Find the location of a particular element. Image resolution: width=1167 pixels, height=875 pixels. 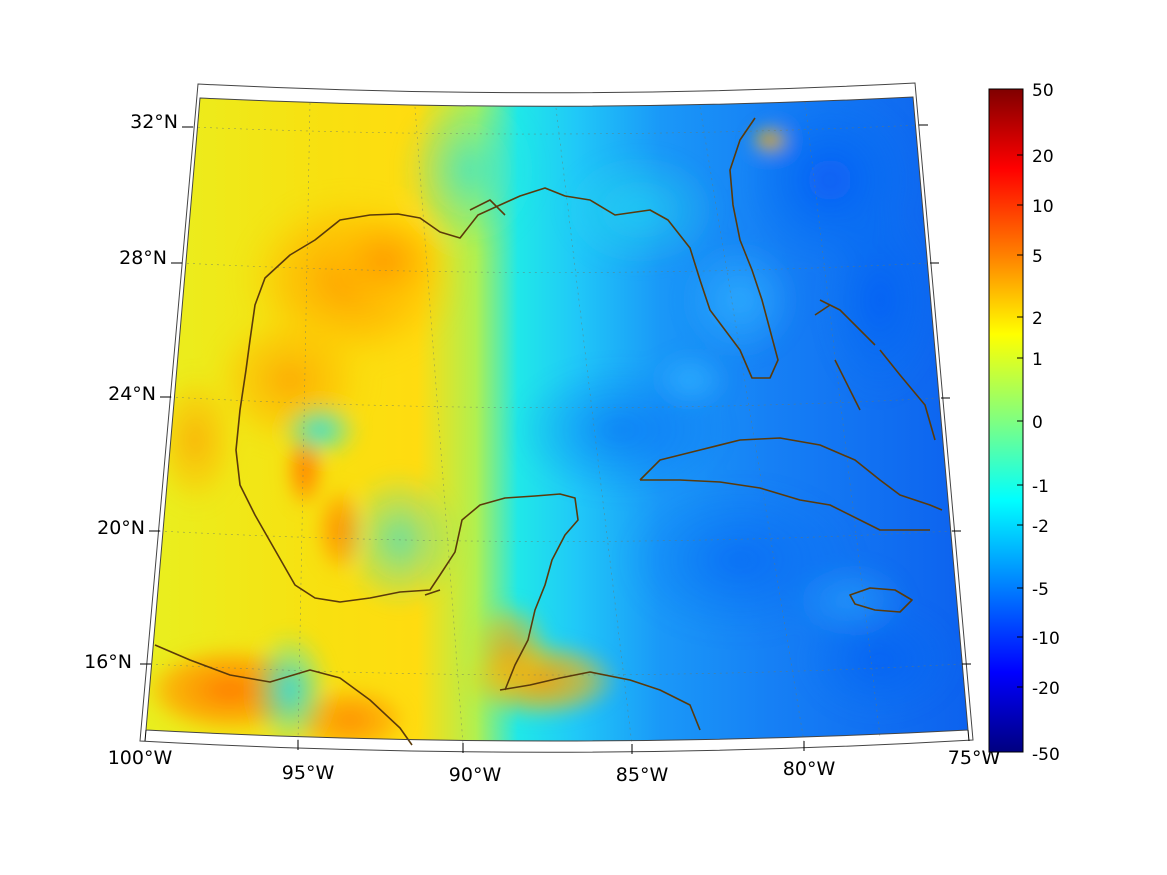

lon-label: 80°W is located at coordinates (809, 769).